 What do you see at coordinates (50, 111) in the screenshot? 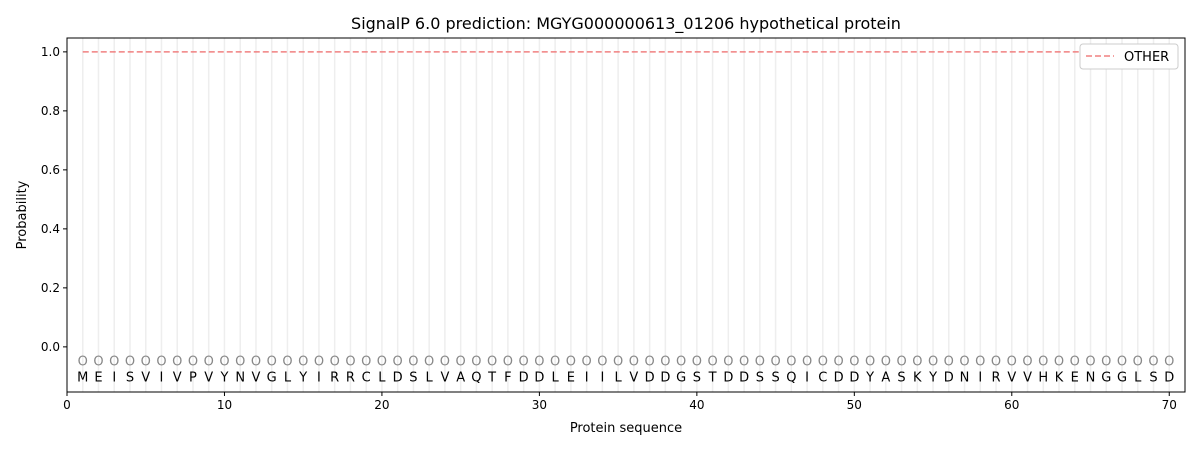
I see `y-tick-label: 0.8` at bounding box center [50, 111].